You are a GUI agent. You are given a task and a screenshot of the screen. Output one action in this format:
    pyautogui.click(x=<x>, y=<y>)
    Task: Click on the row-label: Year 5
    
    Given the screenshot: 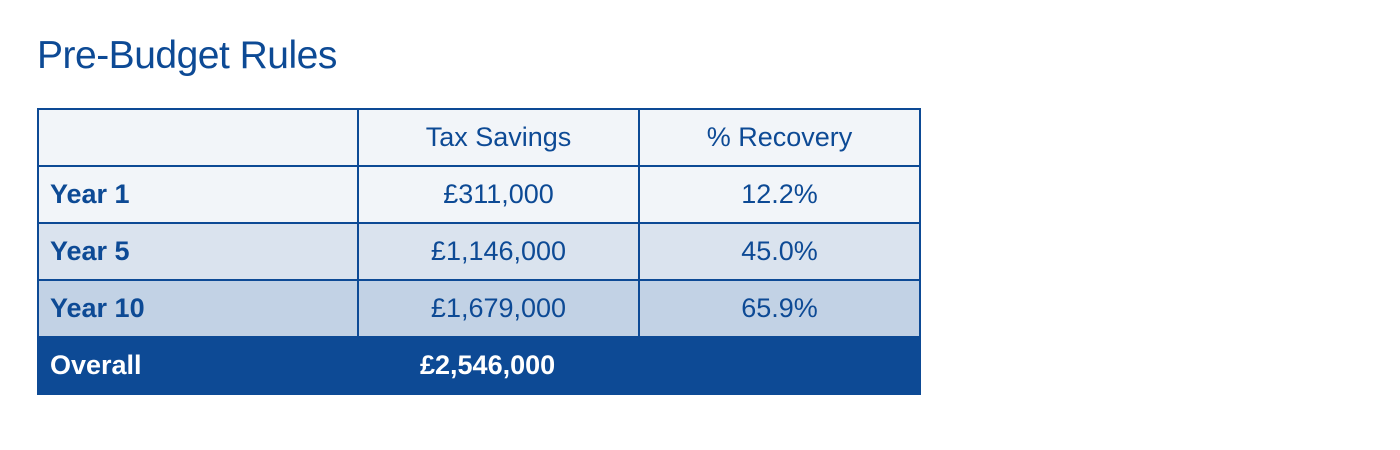 What is the action you would take?
    pyautogui.click(x=198, y=251)
    